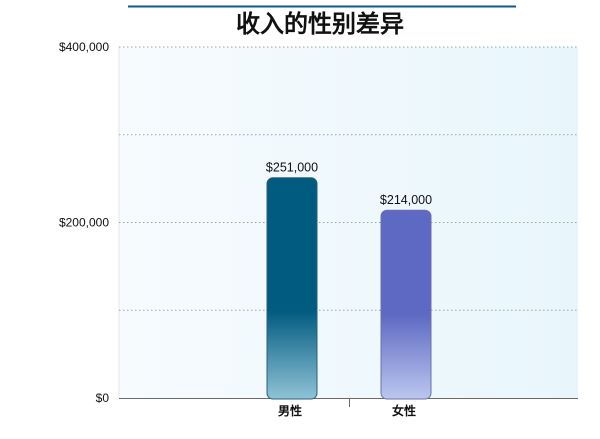  What do you see at coordinates (406, 200) in the screenshot?
I see `data-label: $214,000` at bounding box center [406, 200].